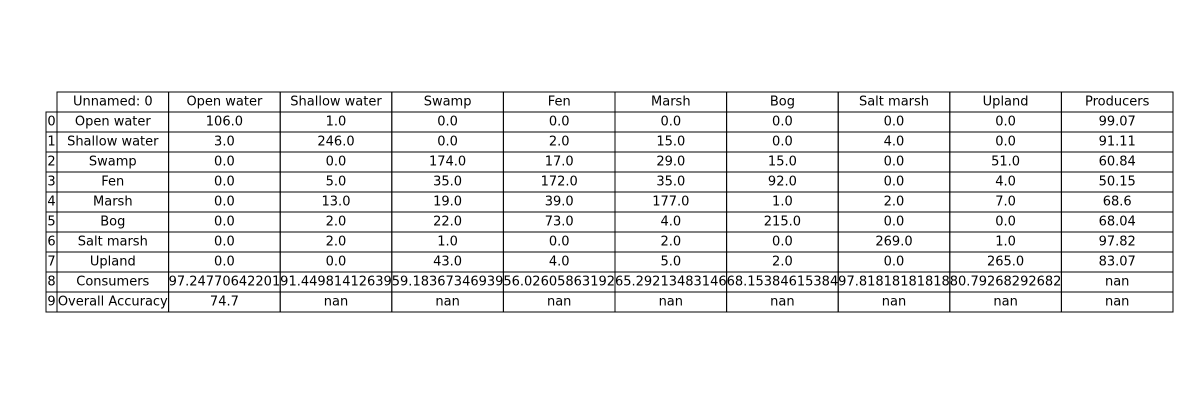  I want to click on cell-value: 68.6, so click(1117, 202).